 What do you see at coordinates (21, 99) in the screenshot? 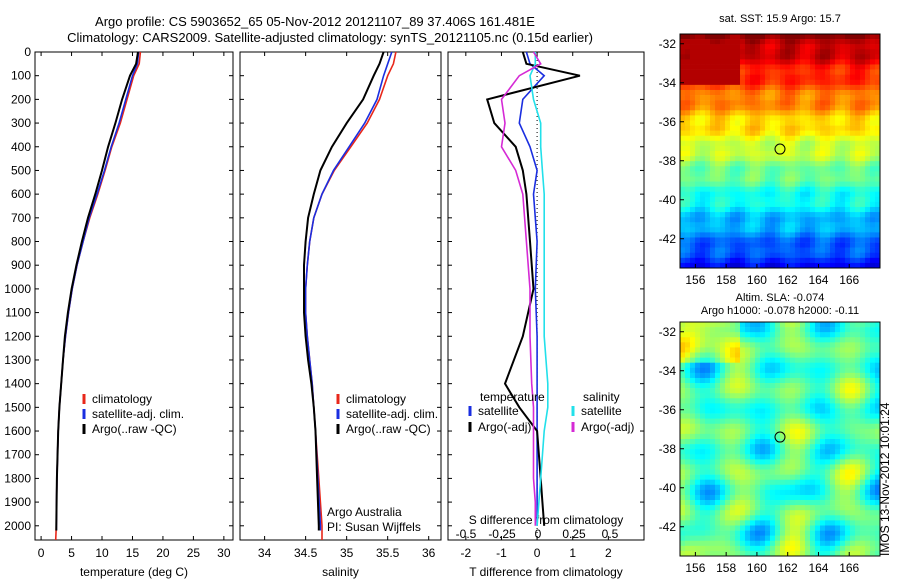
I see `y-tick-label: 200` at bounding box center [21, 99].